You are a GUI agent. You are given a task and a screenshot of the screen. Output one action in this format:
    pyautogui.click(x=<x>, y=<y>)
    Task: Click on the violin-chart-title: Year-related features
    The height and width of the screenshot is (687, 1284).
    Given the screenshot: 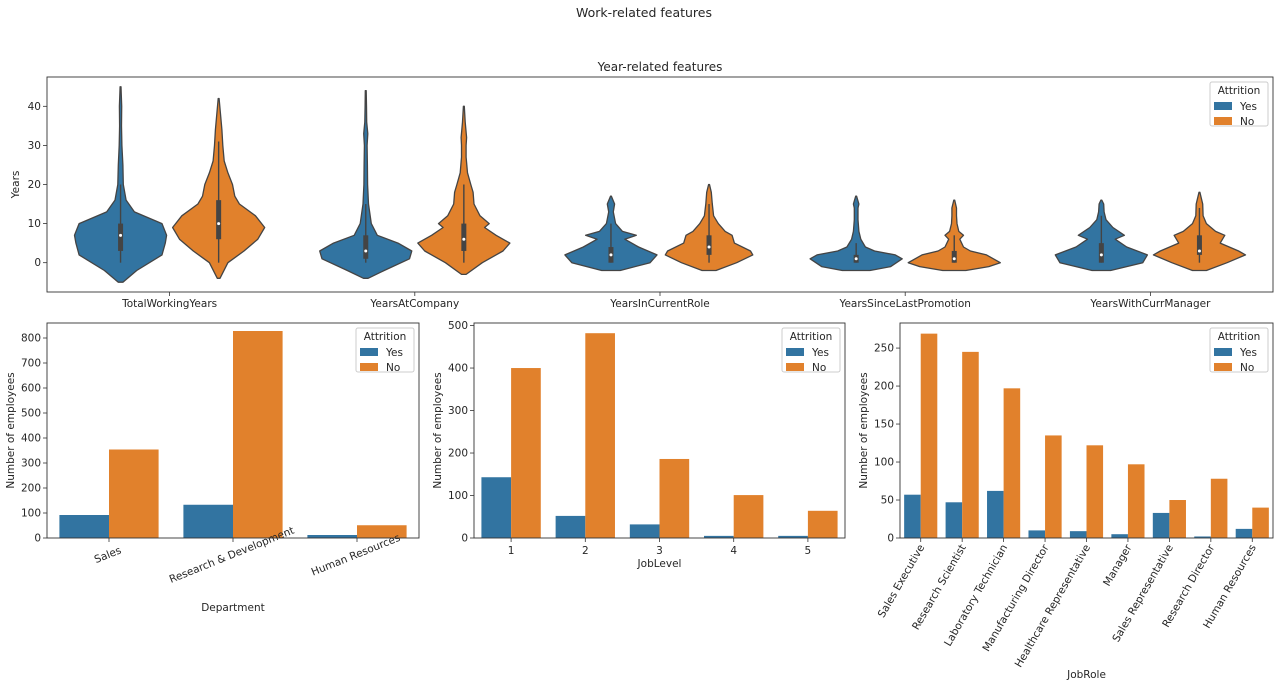 What is the action you would take?
    pyautogui.click(x=660, y=67)
    